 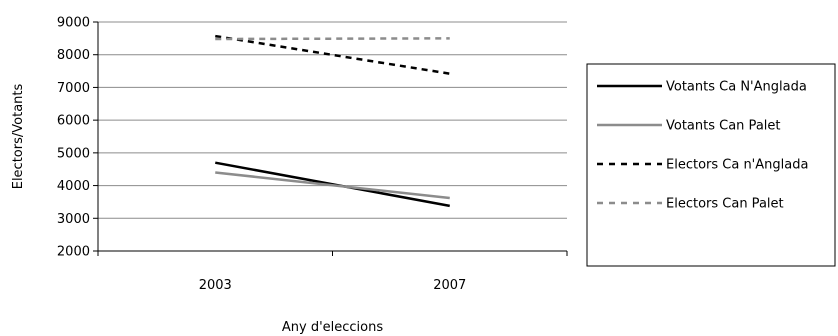 I want to click on y-axis-title: Electors/Votants, so click(x=18, y=137).